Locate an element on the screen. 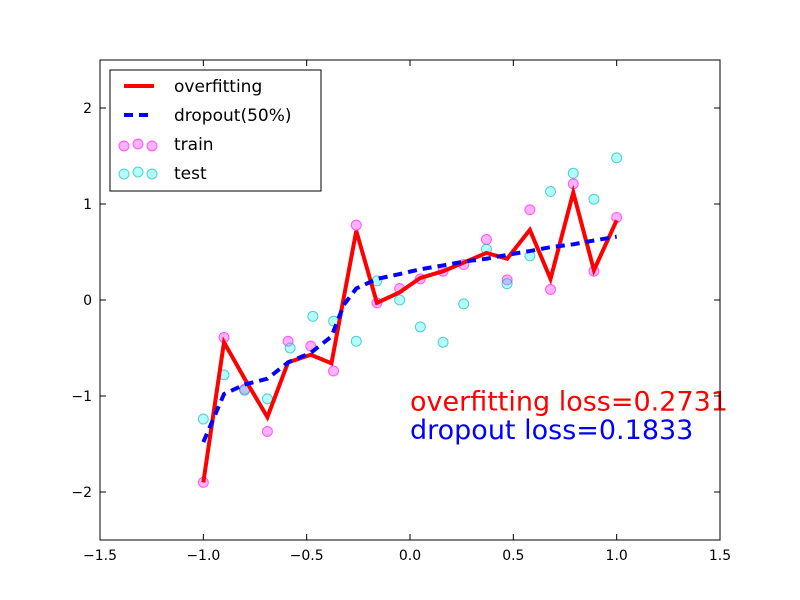 The height and width of the screenshot is (600, 800). x-tick-label: 1.0 is located at coordinates (617, 556).